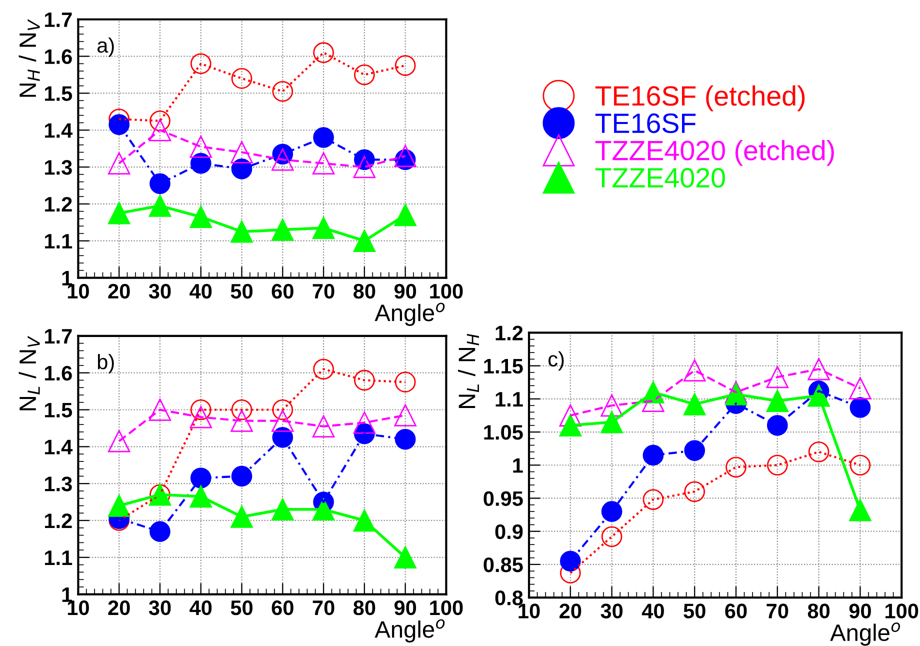 The image size is (920, 646). I want to click on y-axis-title: N$_{L}$ / N$_{H}$, so click(468, 371).